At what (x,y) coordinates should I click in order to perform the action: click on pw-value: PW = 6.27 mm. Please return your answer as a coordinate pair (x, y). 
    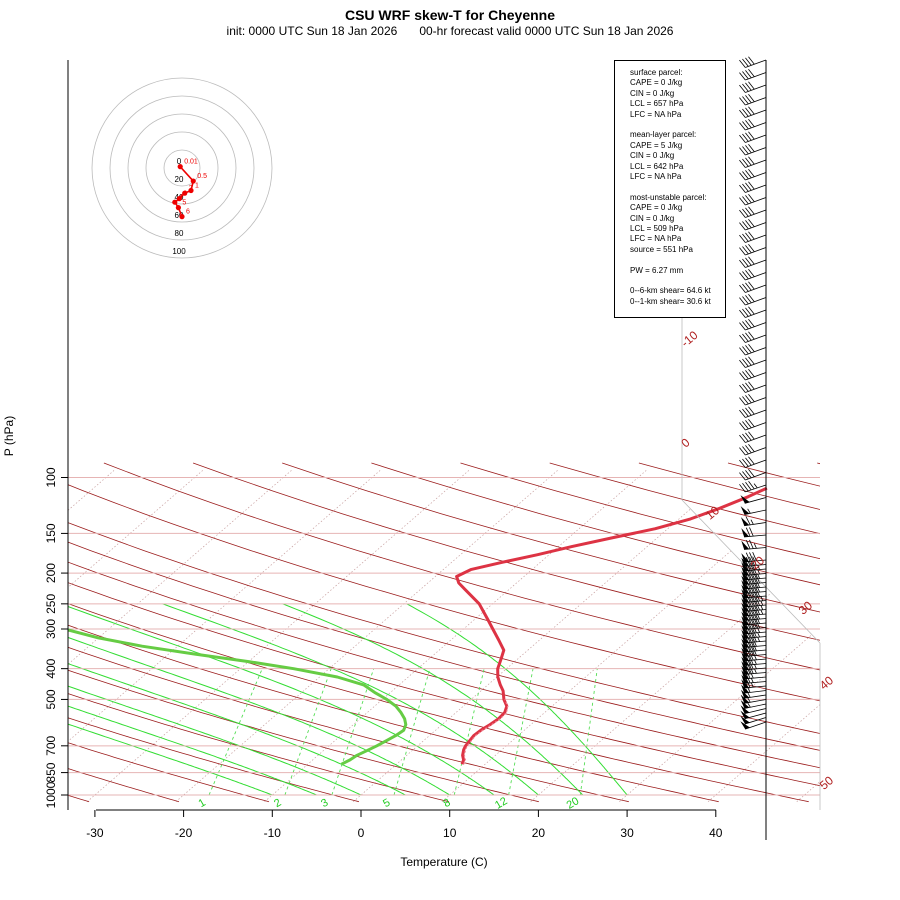
    Looking at the image, I should click on (657, 270).